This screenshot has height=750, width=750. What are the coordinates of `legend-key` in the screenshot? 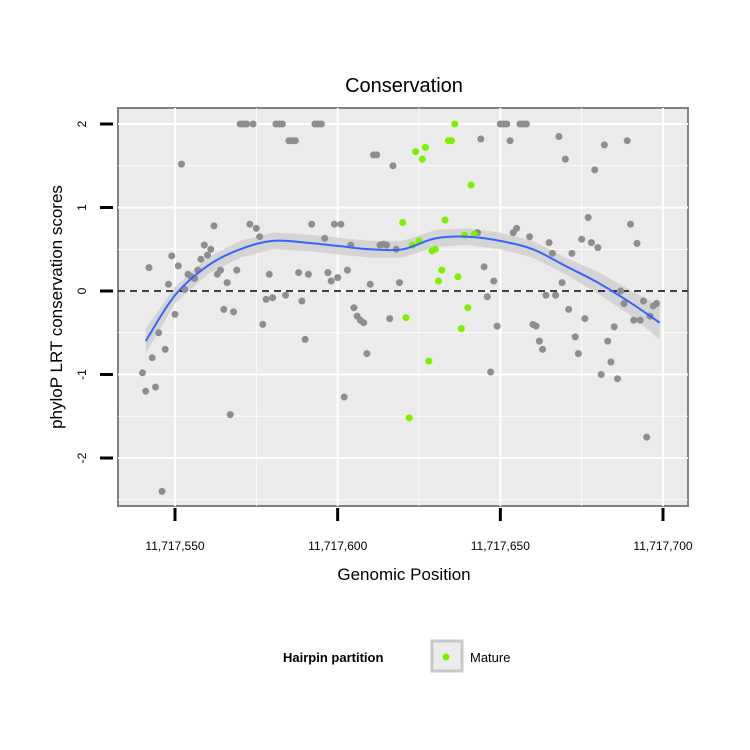 It's located at (447, 656).